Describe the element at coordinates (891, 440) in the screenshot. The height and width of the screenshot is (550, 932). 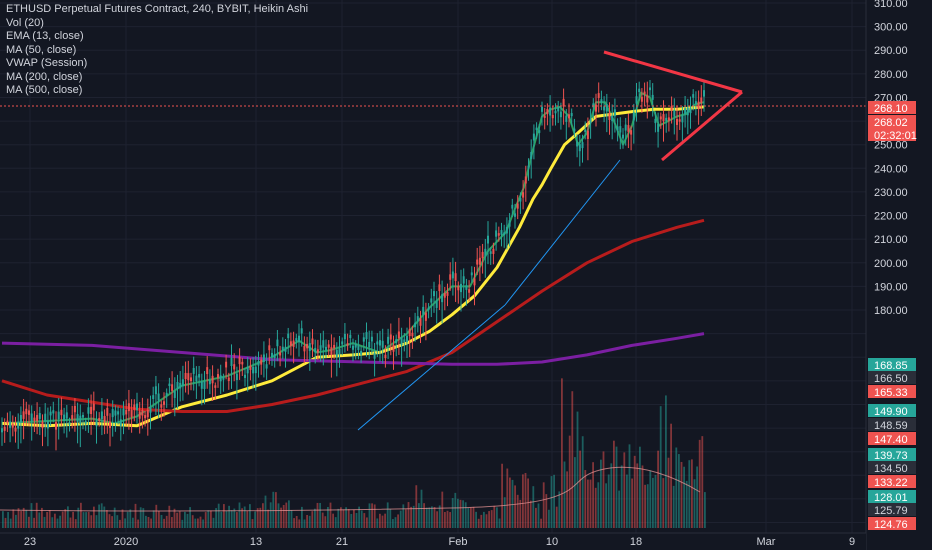
I see `price-tag-label: 147.40` at that location.